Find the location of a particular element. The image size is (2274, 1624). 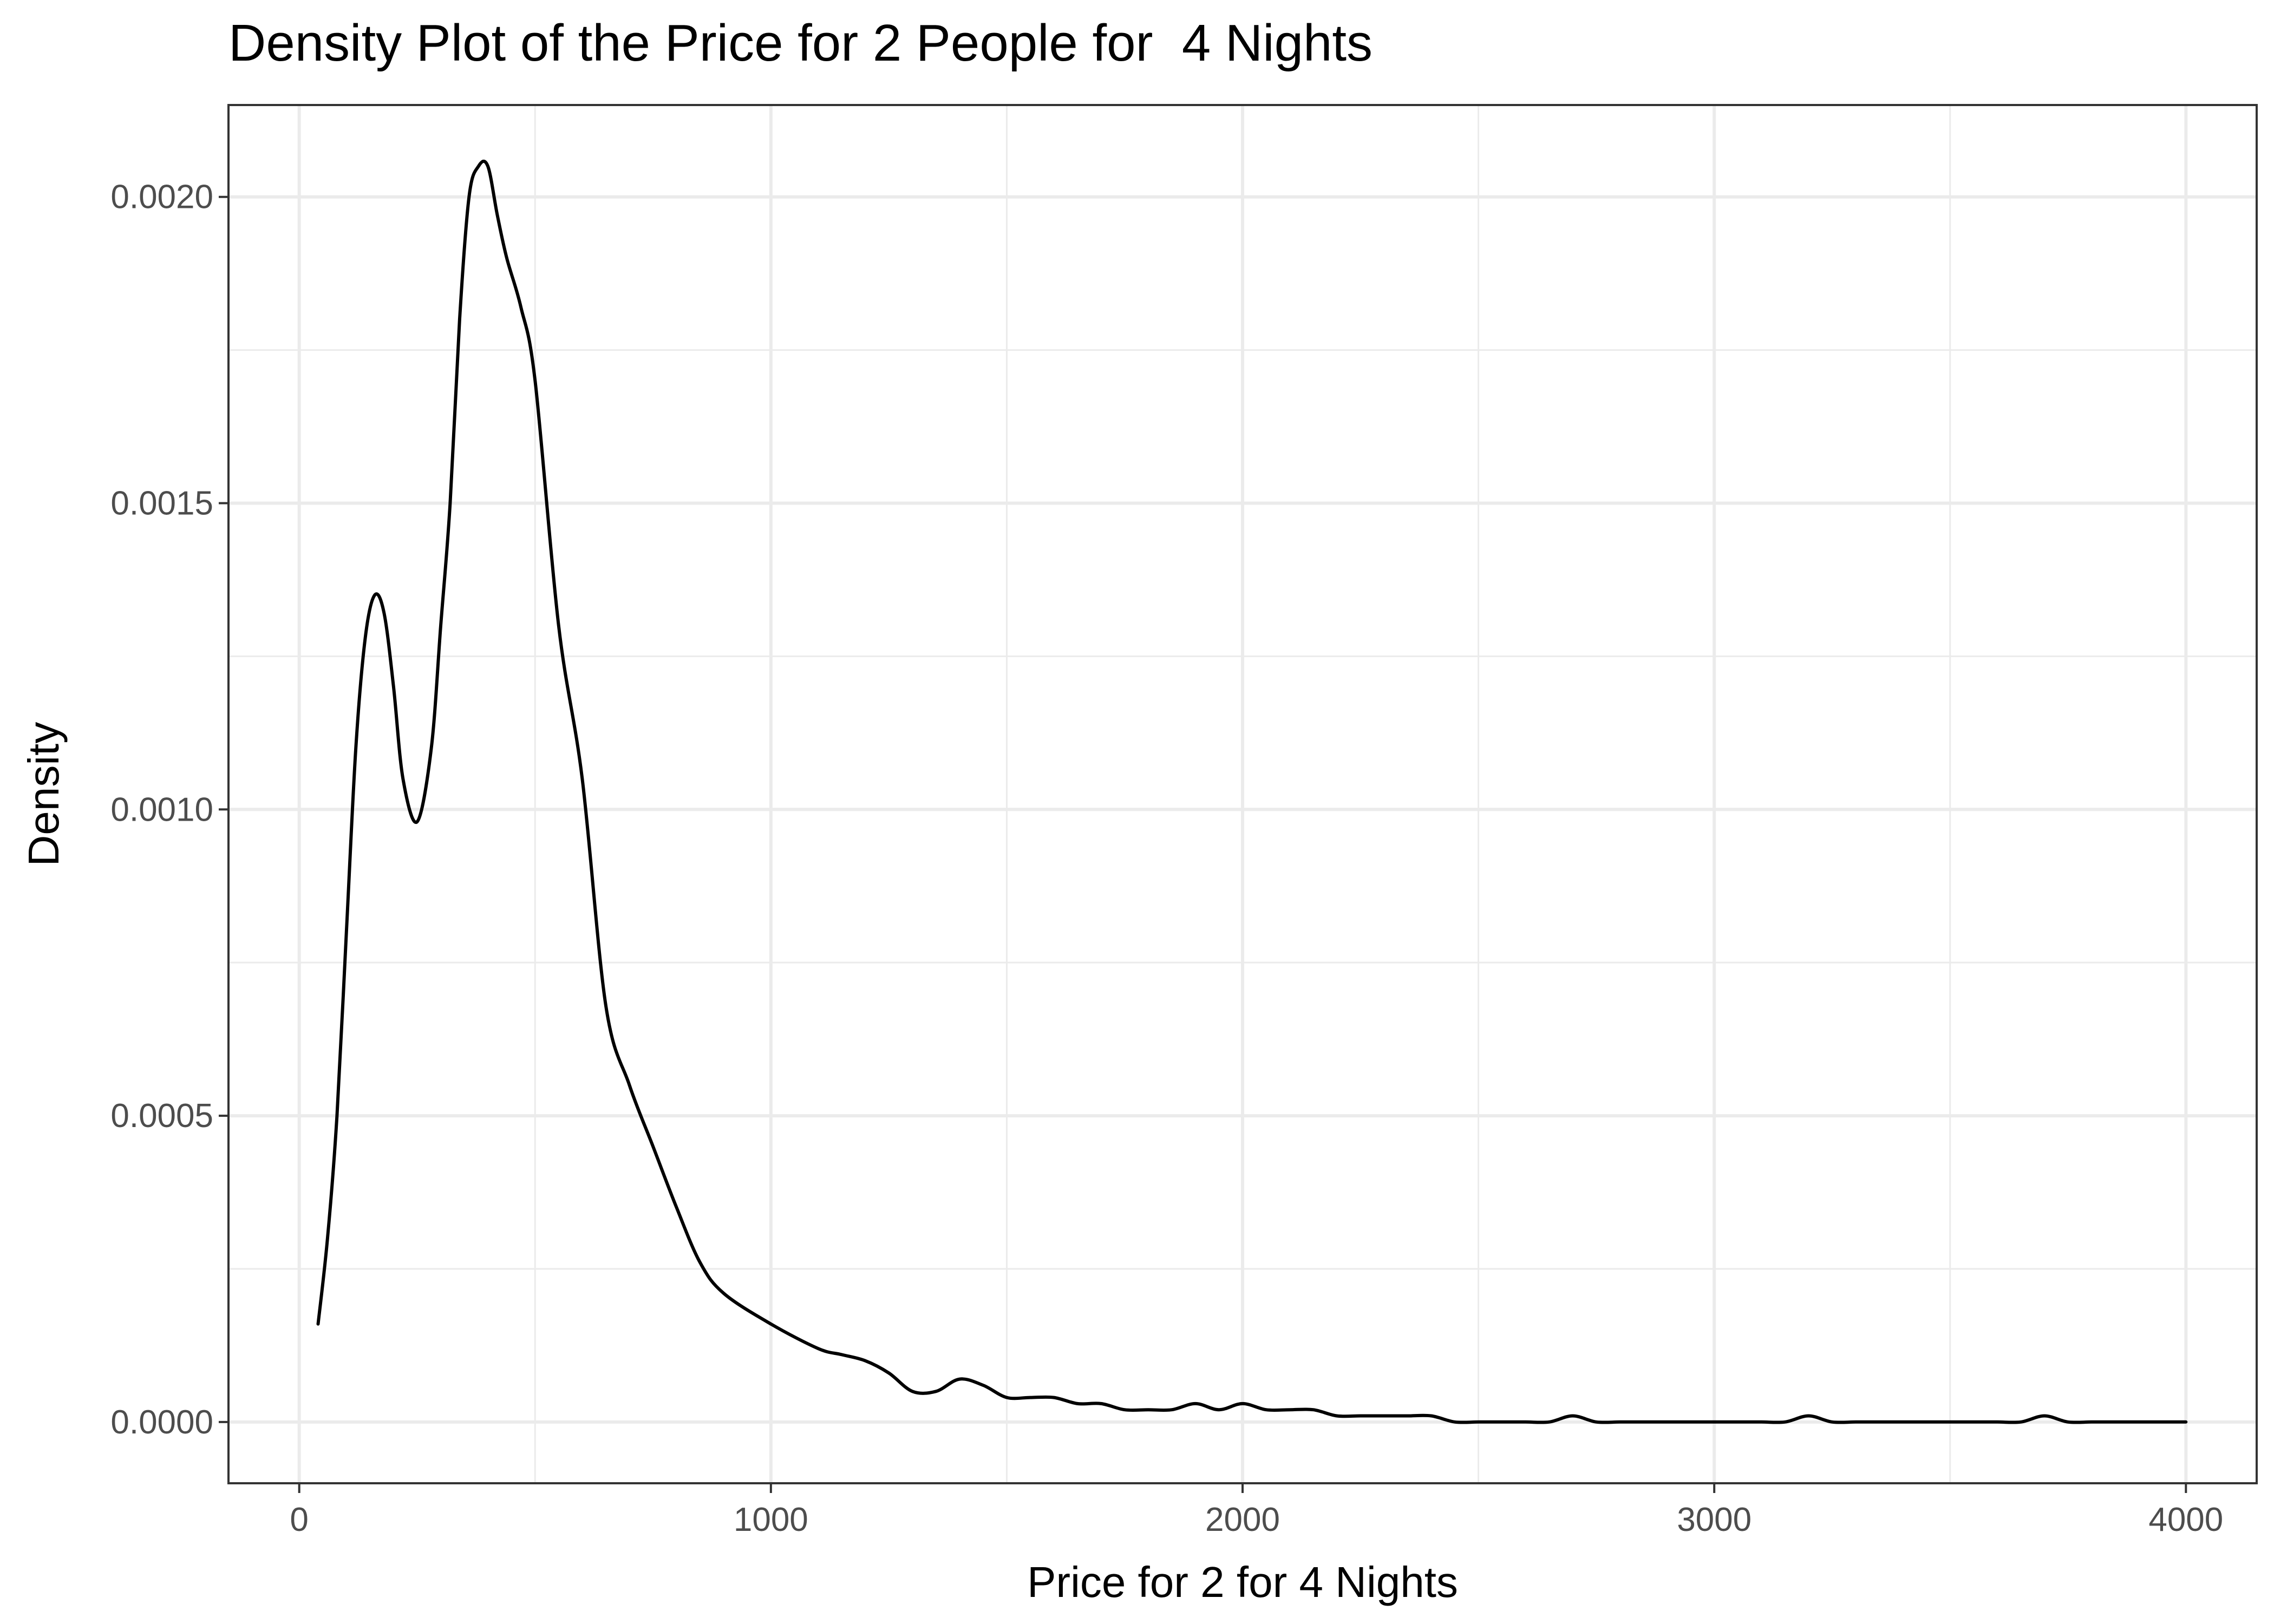

x-tick-label: 1000 is located at coordinates (771, 1519).